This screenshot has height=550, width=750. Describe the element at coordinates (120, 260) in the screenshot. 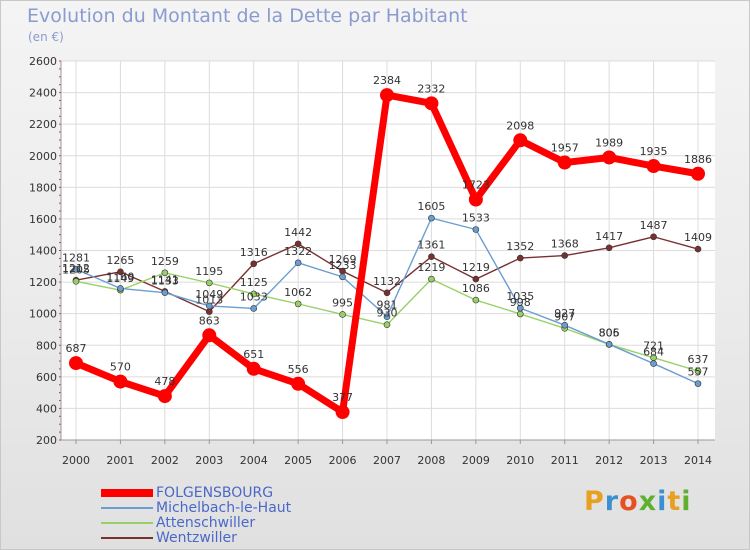

I see `data-label: 1265` at that location.